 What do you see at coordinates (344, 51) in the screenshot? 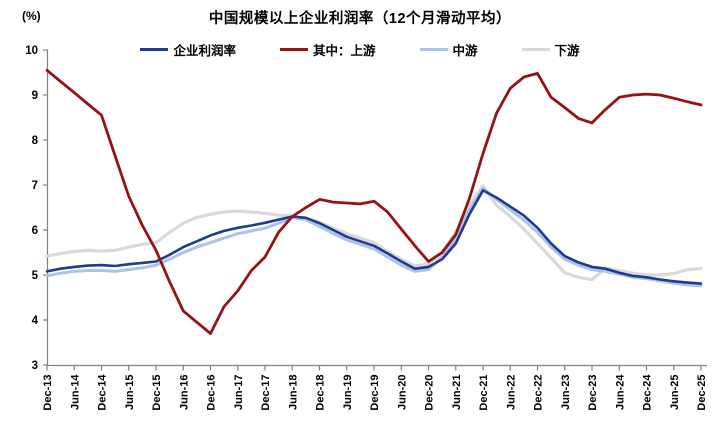
I see `legend-label-upstream: 其中：上游` at bounding box center [344, 51].